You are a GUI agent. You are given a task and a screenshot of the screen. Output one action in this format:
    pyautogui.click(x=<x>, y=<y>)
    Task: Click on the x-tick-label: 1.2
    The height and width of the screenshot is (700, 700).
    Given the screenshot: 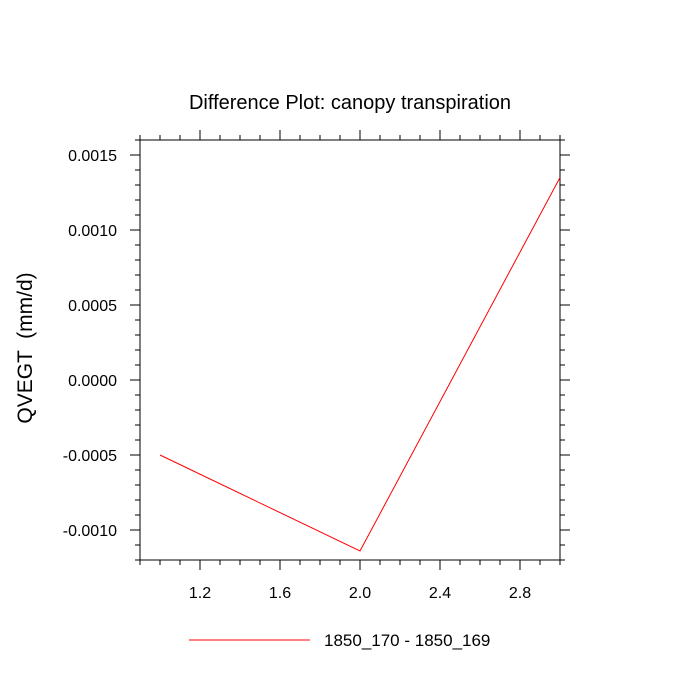 What is the action you would take?
    pyautogui.click(x=200, y=593)
    